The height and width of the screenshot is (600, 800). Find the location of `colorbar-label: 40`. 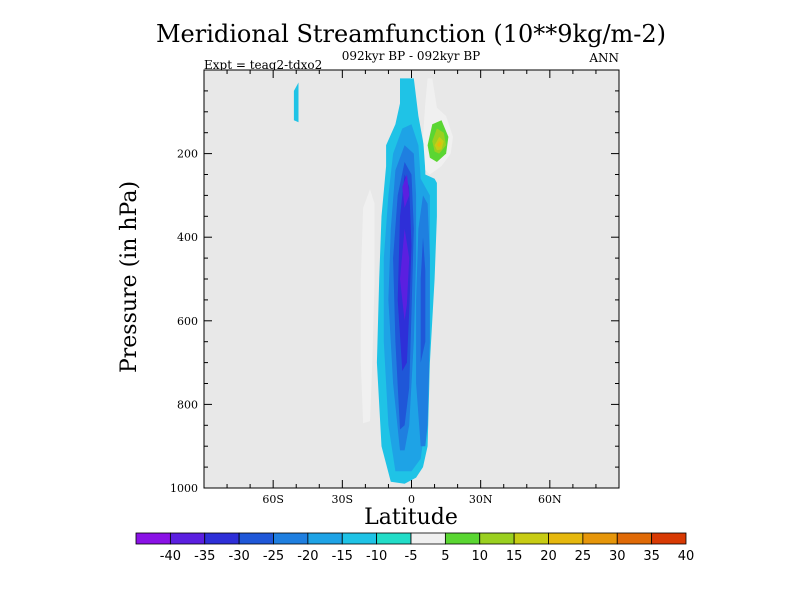

colorbar-label: 40 is located at coordinates (686, 556).